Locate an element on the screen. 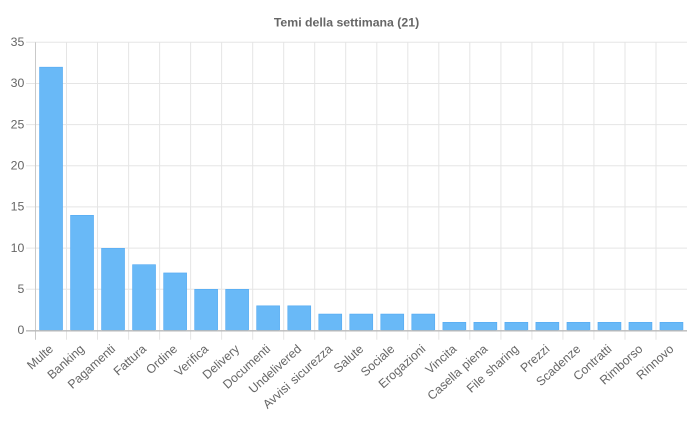 This screenshot has height=426, width=693. svg-text: 35 is located at coordinates (18, 42).